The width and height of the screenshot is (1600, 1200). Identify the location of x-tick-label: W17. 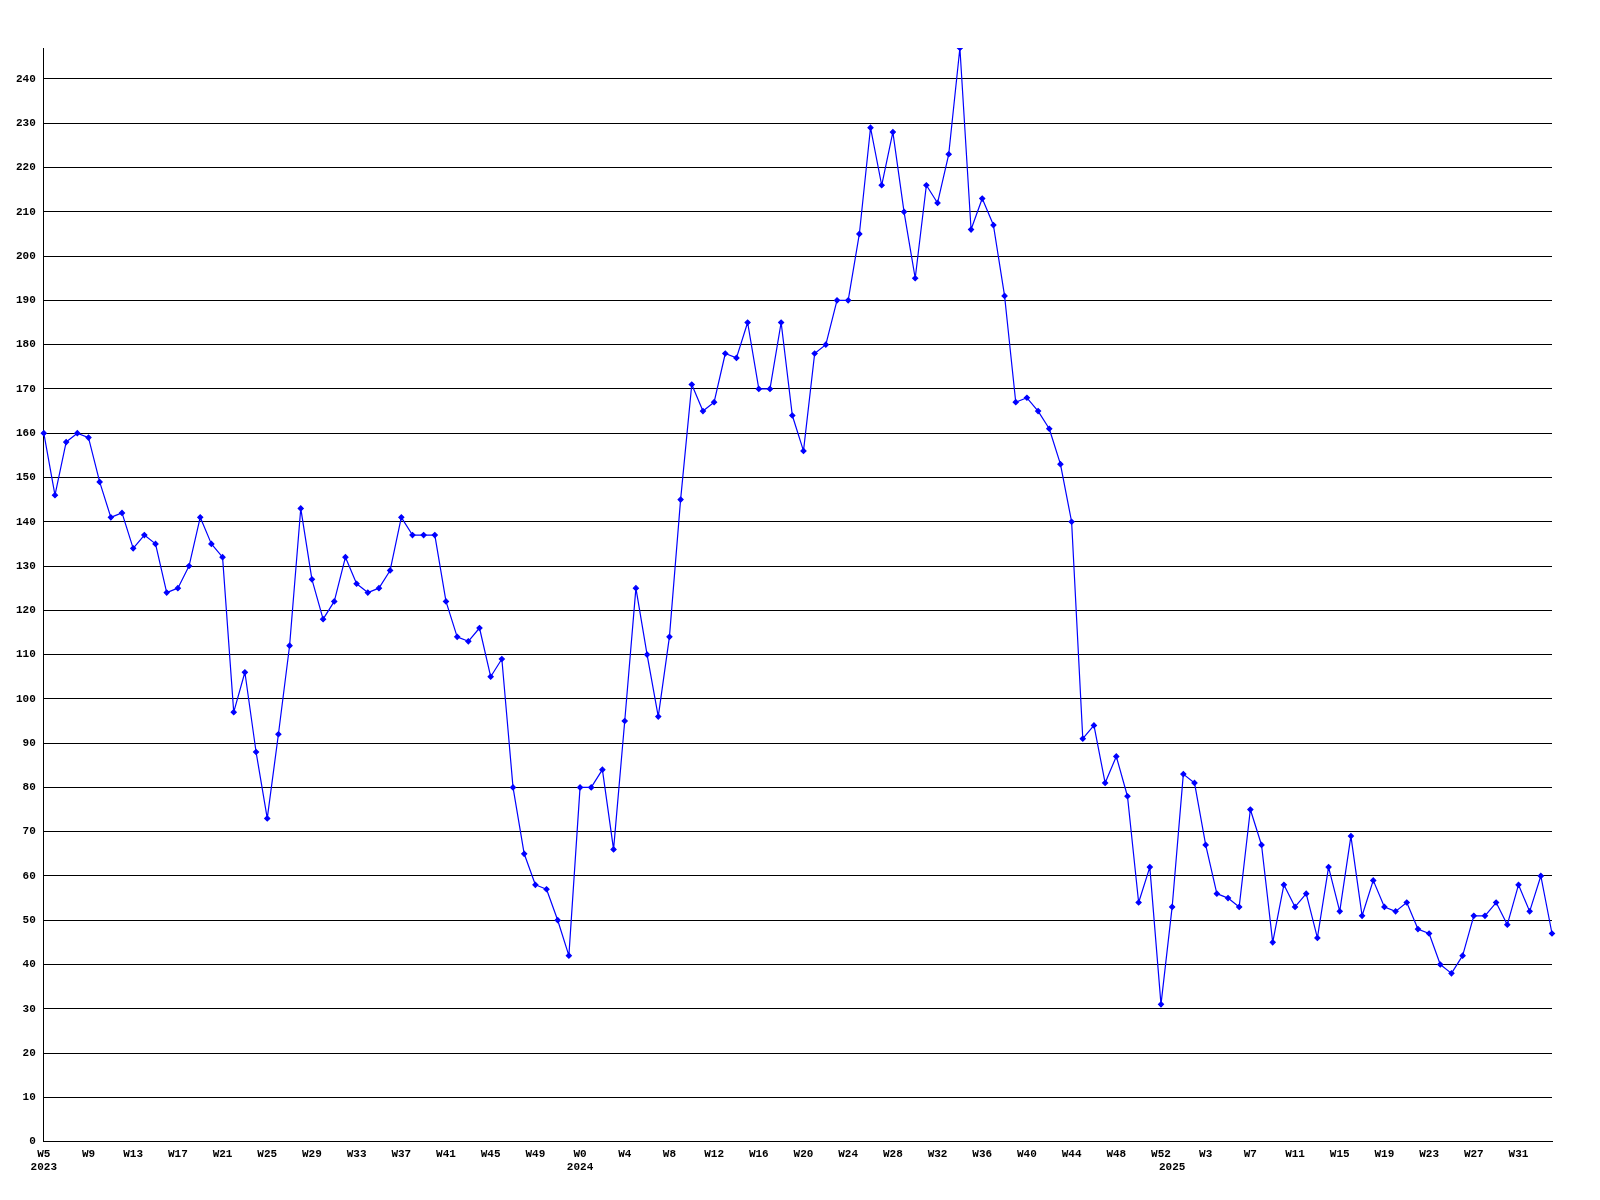
(177, 1153).